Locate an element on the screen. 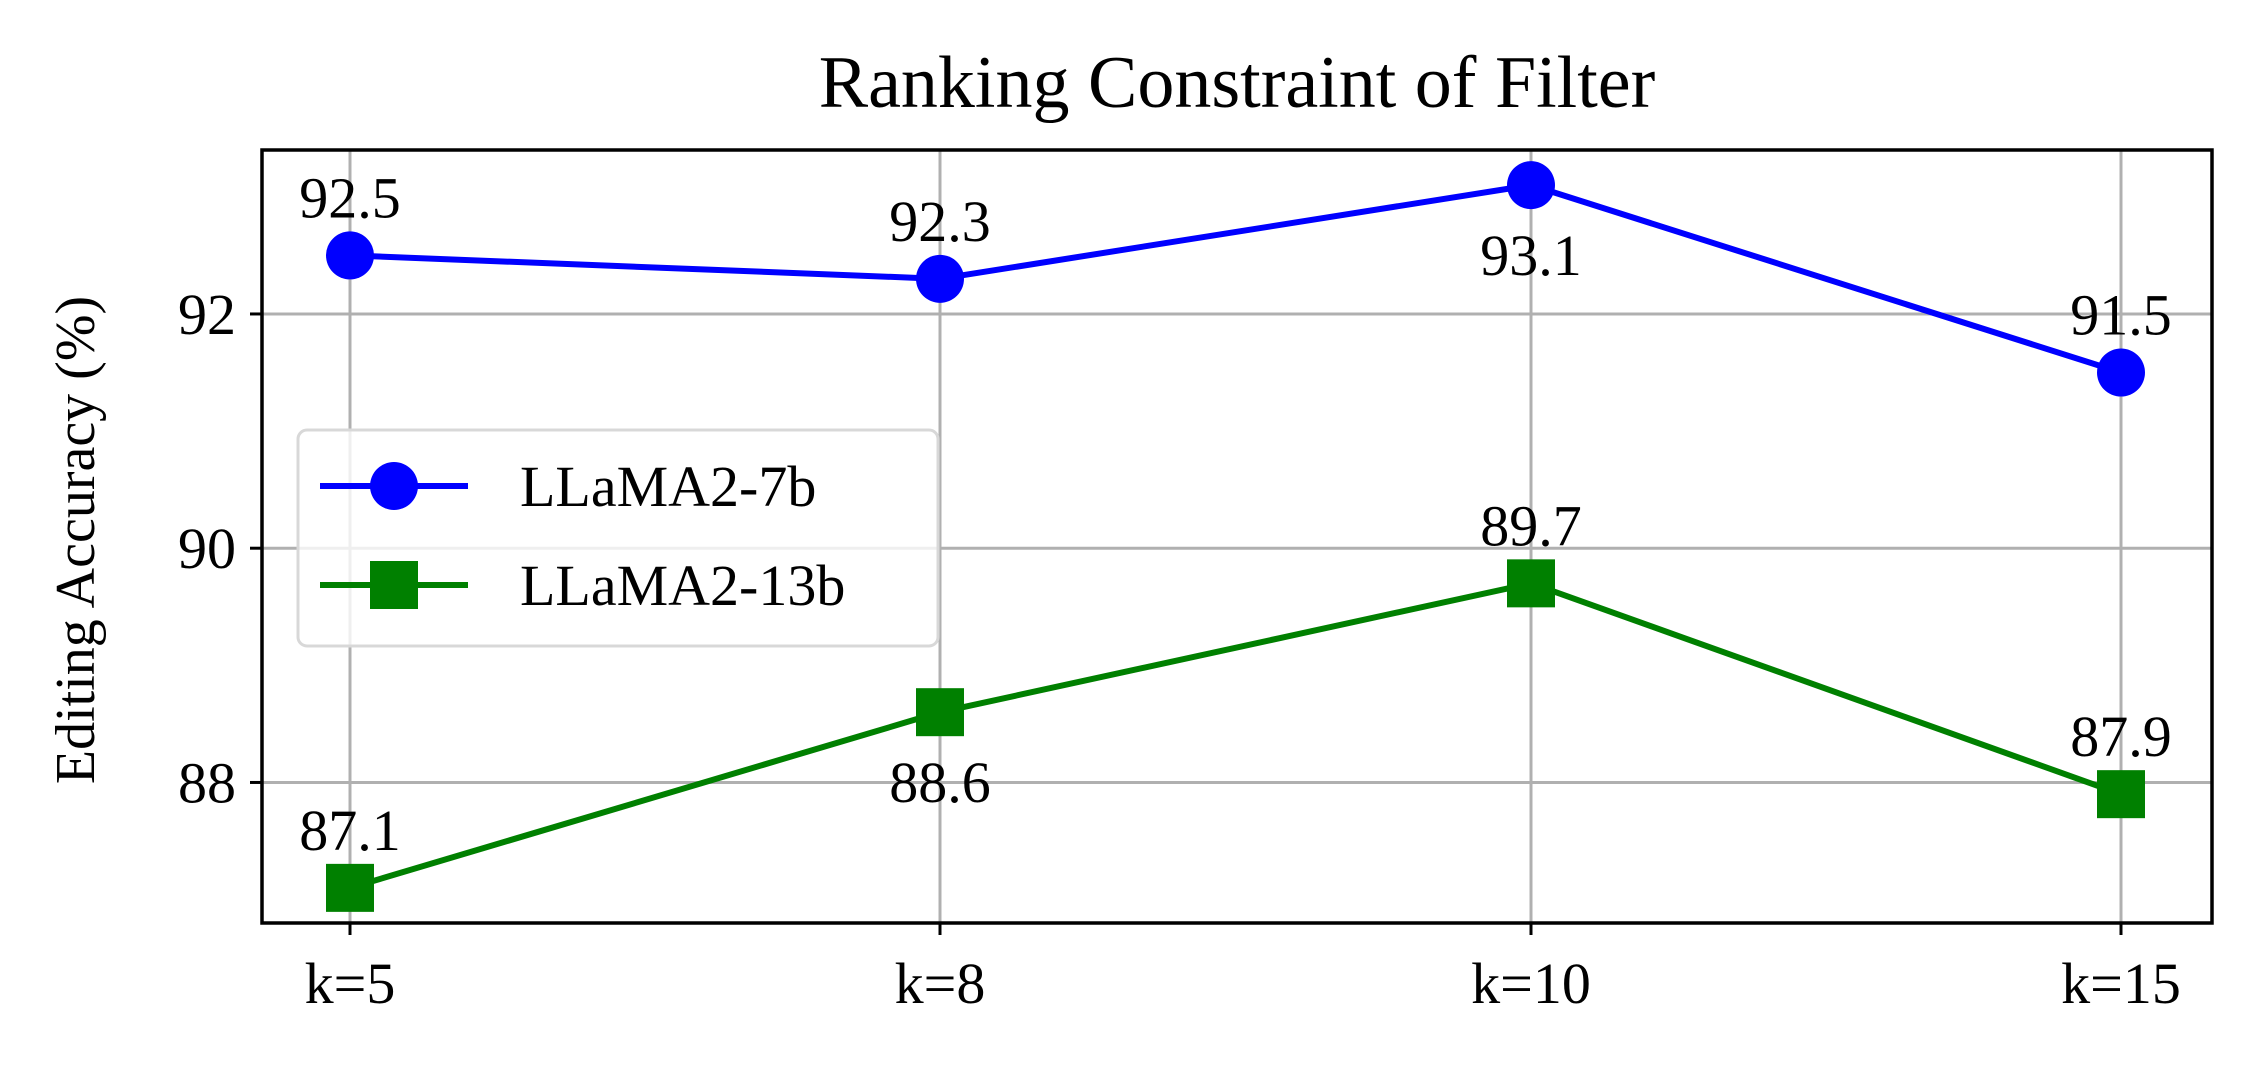  y-tick-label: 88 is located at coordinates (207, 782).